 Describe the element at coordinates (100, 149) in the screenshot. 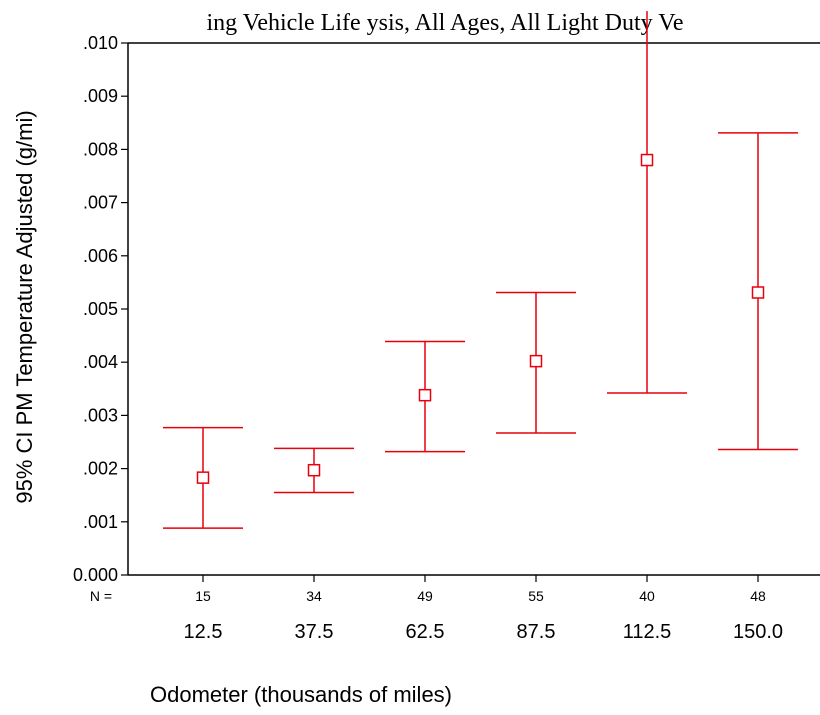

I see `y-tick-label: .008` at that location.